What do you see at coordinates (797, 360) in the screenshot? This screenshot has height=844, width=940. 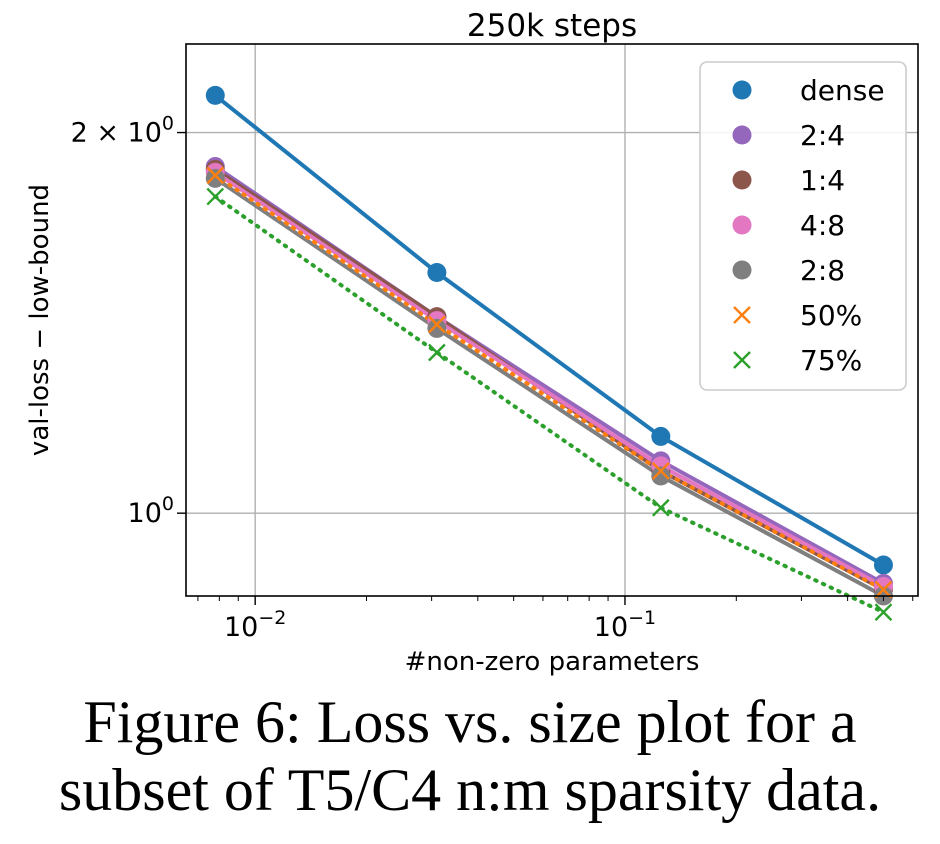 I see `legend-item-75pct: 75%` at bounding box center [797, 360].